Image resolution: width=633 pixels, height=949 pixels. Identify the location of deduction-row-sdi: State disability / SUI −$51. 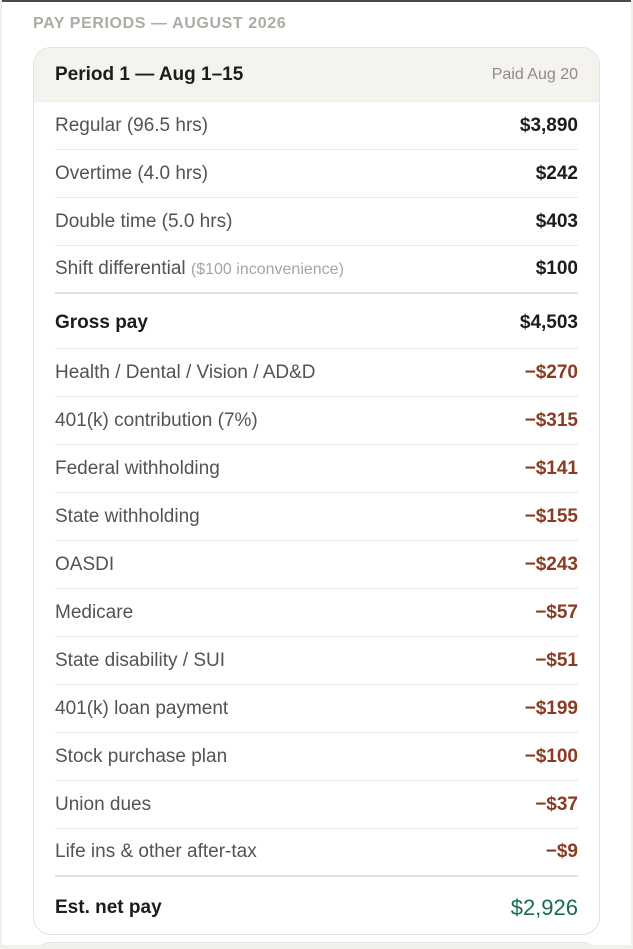
(316, 661).